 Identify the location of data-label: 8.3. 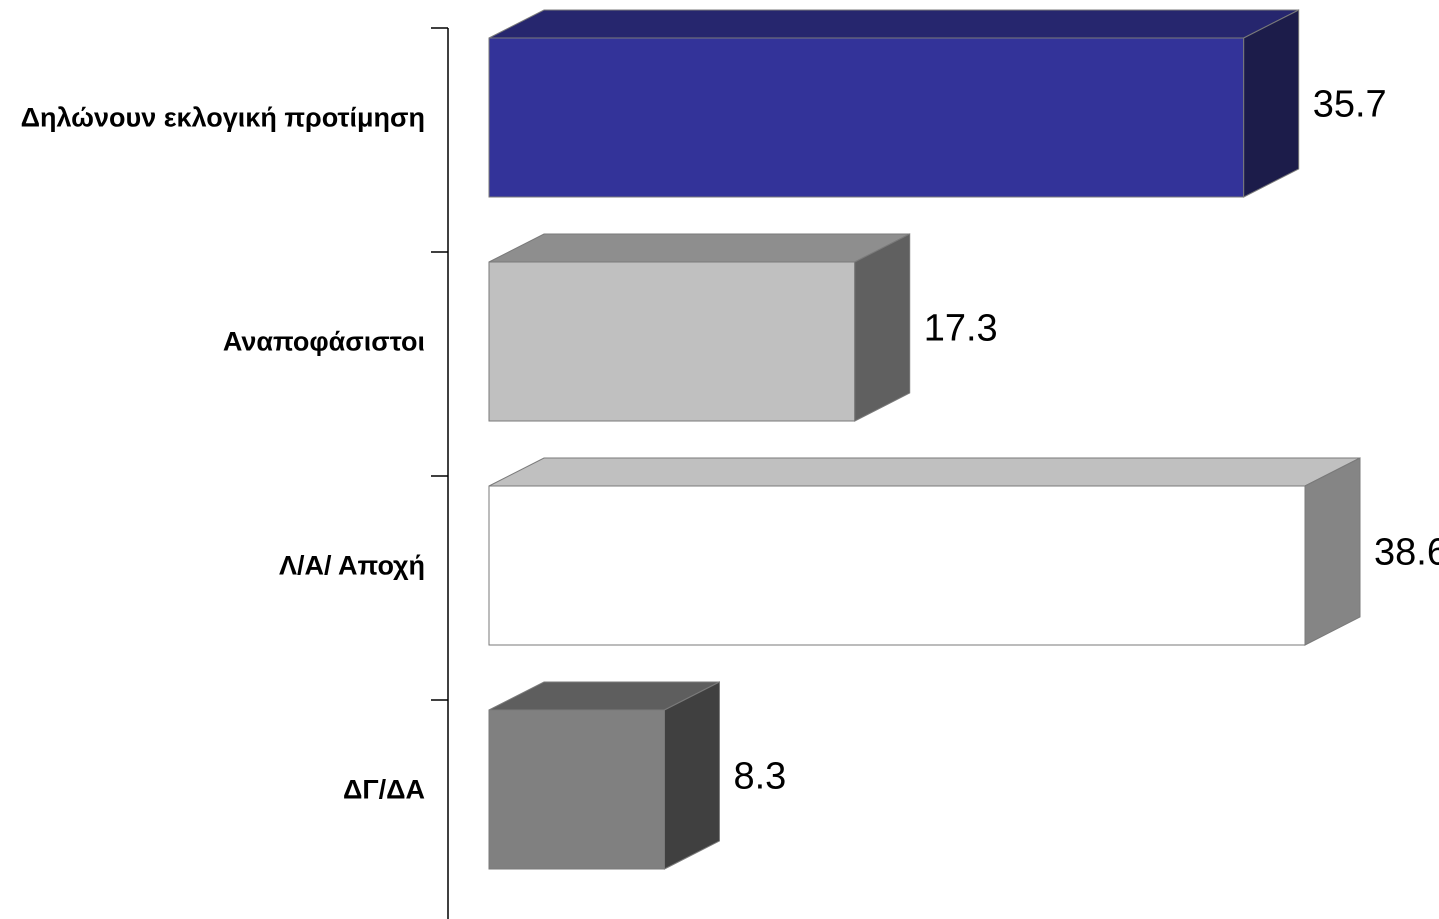
(759, 777).